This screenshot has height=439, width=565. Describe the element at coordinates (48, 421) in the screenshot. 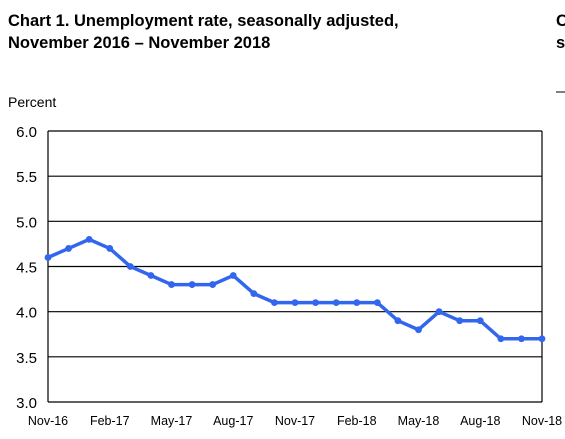

I see `x-tick-label-Nov-16: Nov-16` at that location.